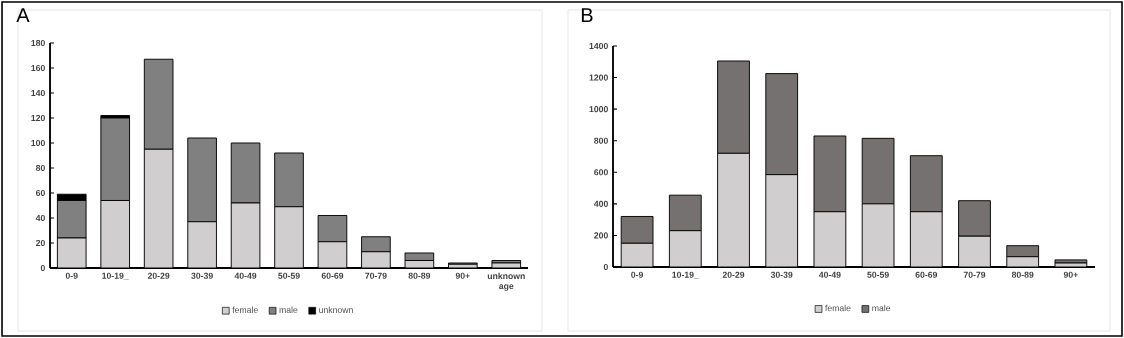 This screenshot has height=338, width=1124. Describe the element at coordinates (40, 168) in the screenshot. I see `y-tick-label: 80` at that location.